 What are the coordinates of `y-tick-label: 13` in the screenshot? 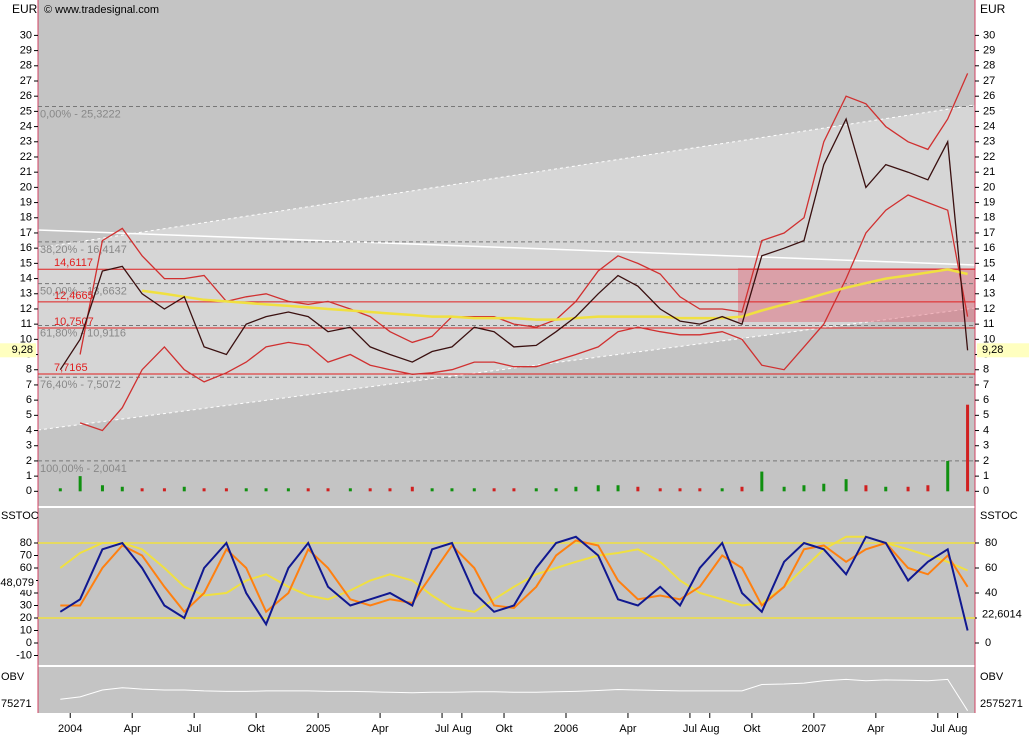 It's located at (989, 294).